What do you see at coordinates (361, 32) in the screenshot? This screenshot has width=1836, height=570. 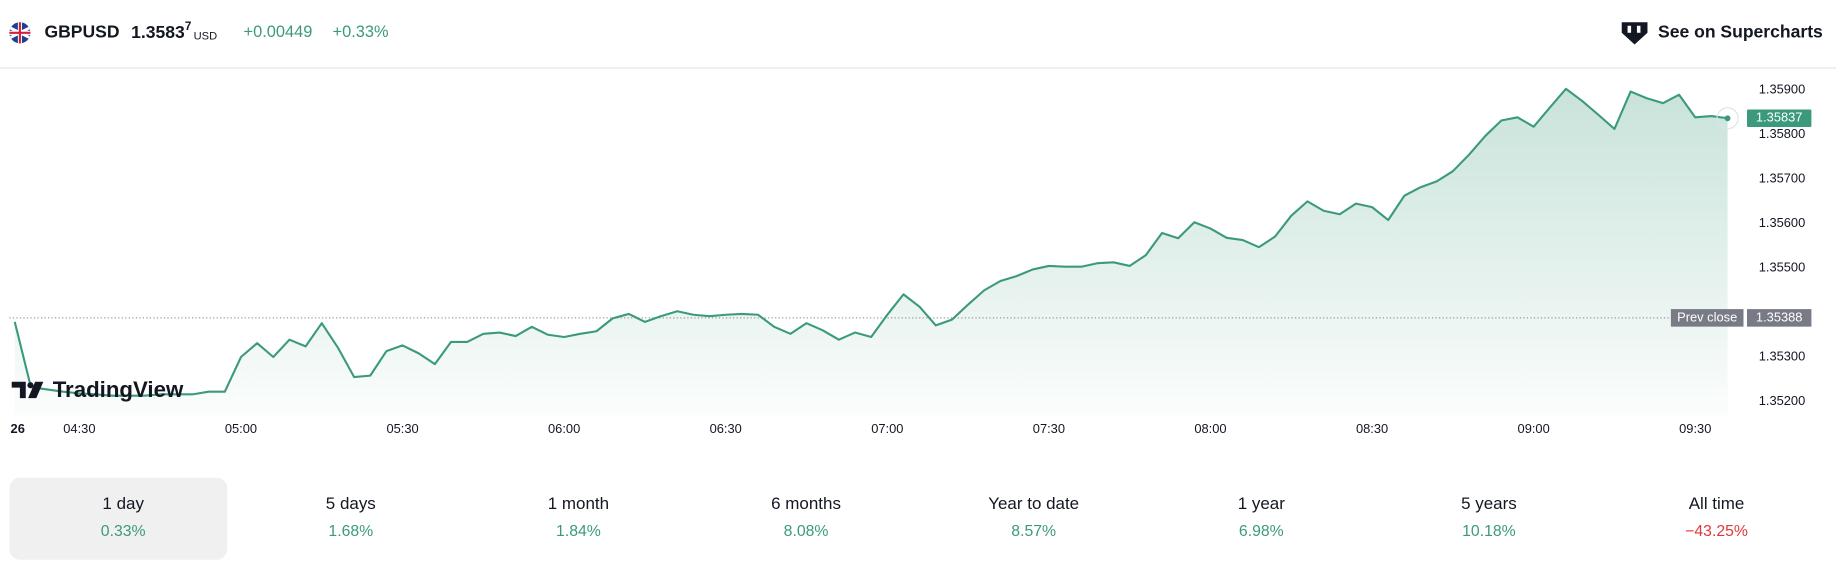 I see `change-percent: +0.33%` at bounding box center [361, 32].